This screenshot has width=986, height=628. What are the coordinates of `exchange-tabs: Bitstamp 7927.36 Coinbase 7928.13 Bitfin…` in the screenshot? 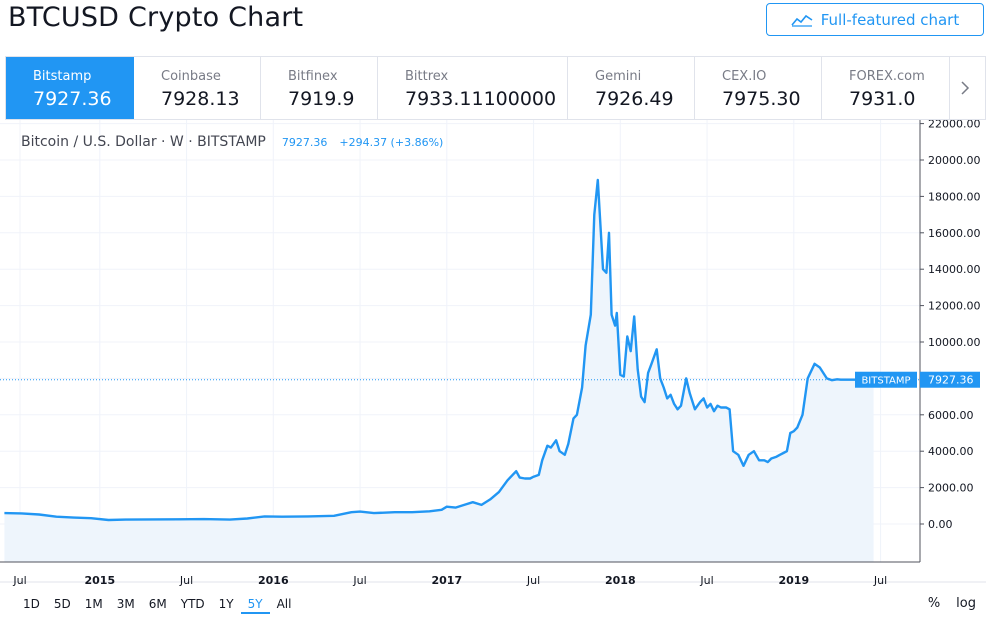 It's located at (495, 88).